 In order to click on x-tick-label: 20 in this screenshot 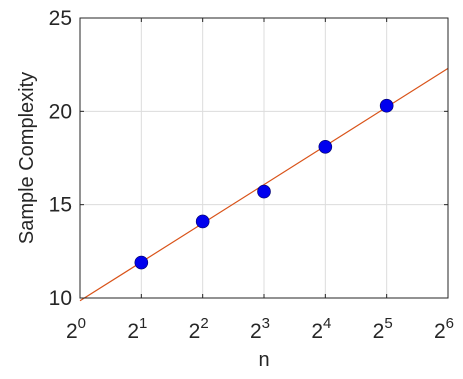, I will do `click(76, 329)`.